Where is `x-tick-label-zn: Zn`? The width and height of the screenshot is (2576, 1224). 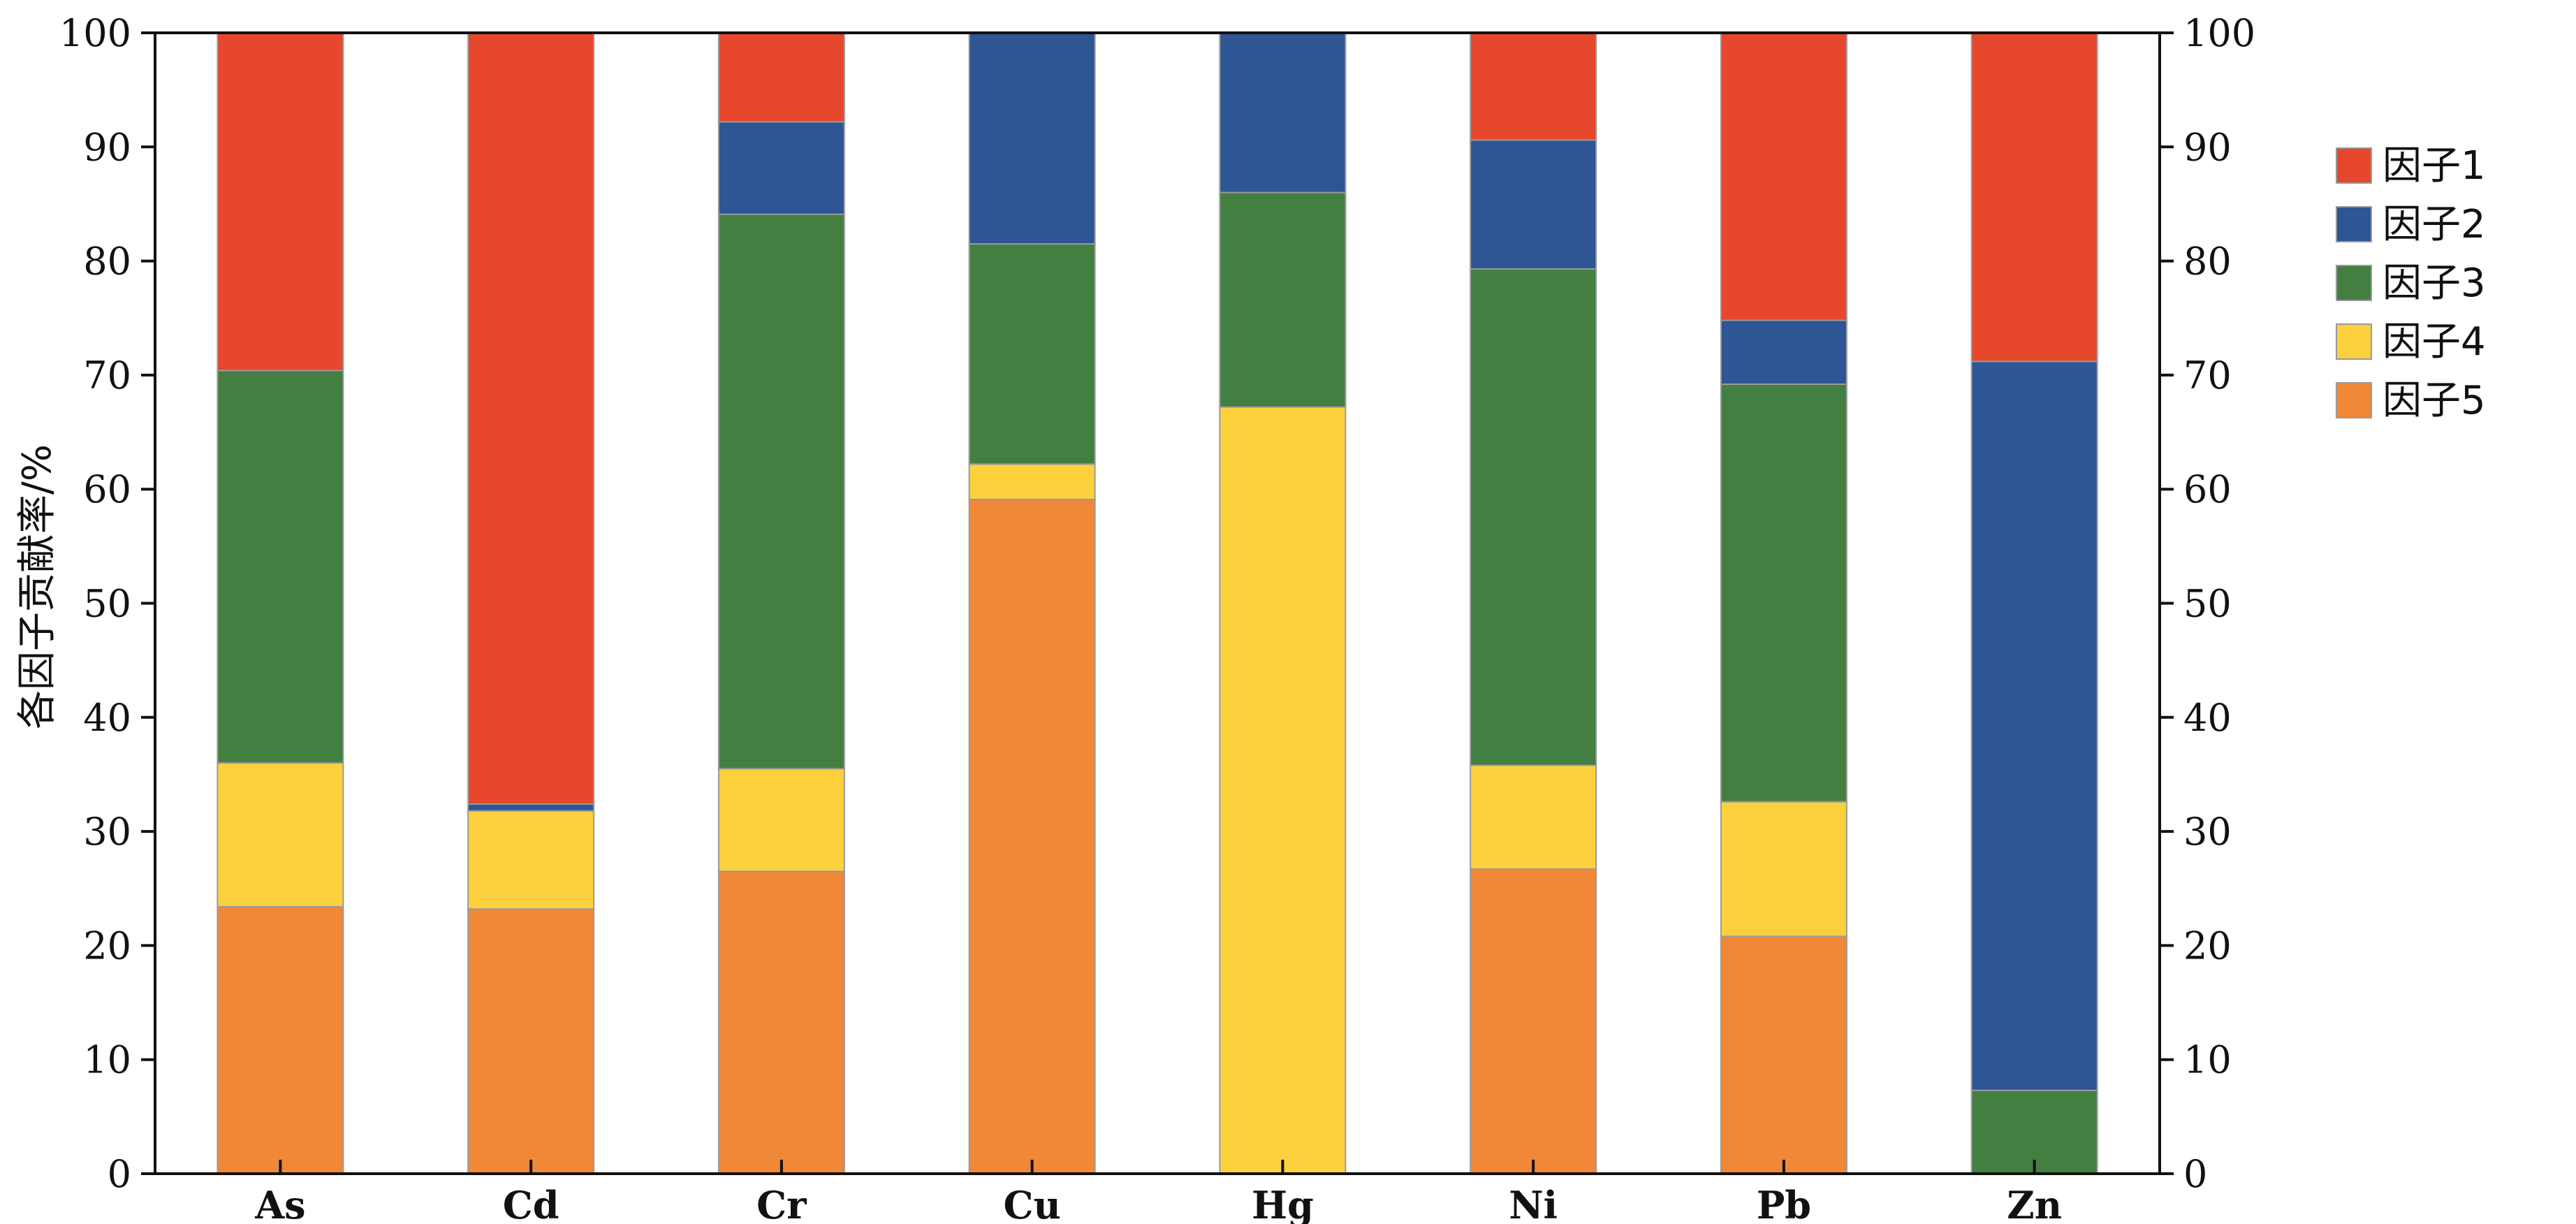
x-tick-label-zn: Zn is located at coordinates (2034, 1203).